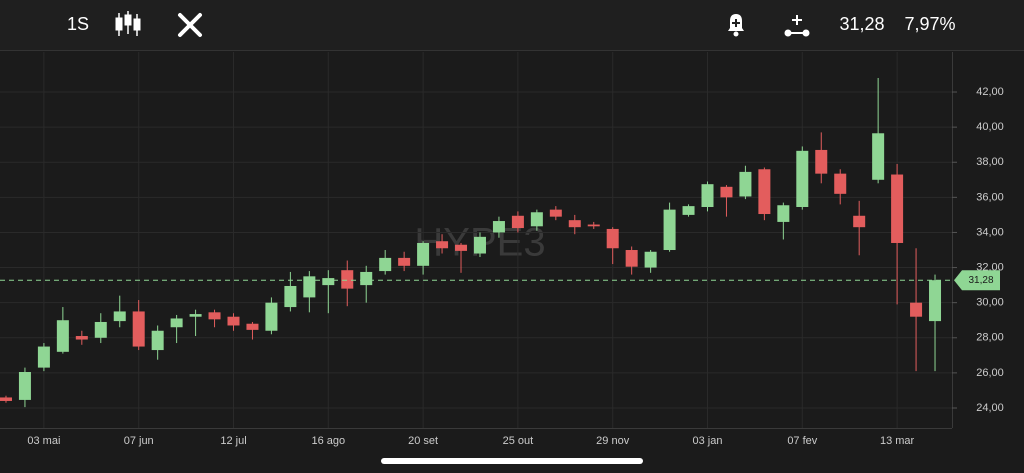  What do you see at coordinates (897, 441) in the screenshot?
I see `x-tick-label: 13 mar` at bounding box center [897, 441].